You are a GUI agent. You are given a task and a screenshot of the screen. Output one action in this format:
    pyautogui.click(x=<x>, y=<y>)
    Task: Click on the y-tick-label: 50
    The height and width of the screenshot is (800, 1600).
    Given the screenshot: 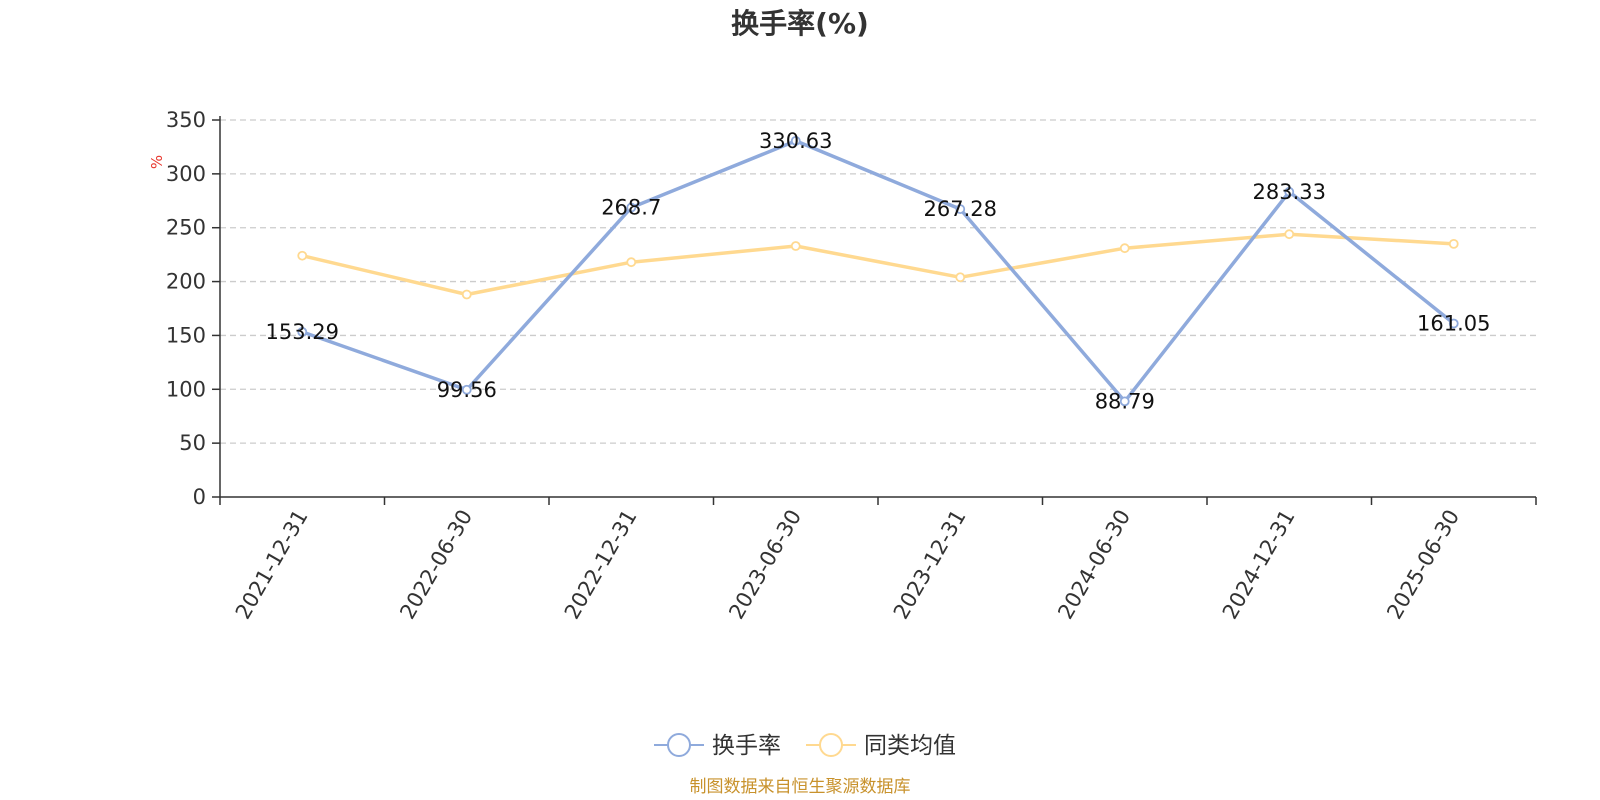 What is the action you would take?
    pyautogui.click(x=192, y=443)
    